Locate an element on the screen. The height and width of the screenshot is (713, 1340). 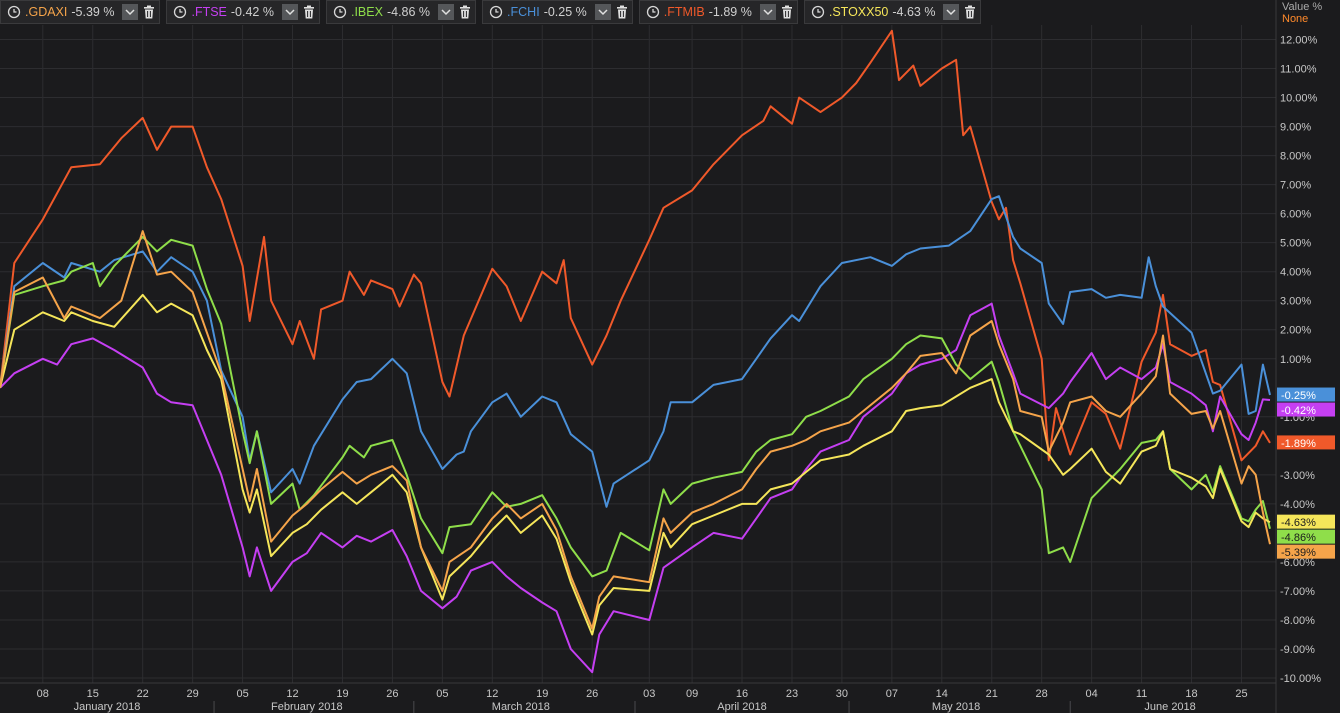
y-tick-label: -6.00% is located at coordinates (1297, 563).